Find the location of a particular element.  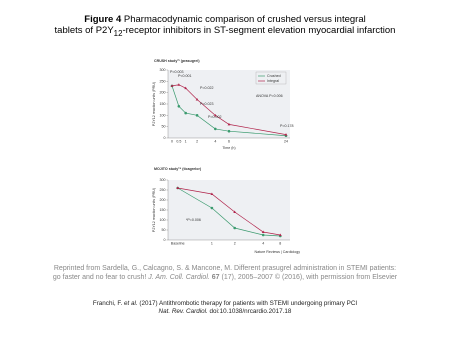

caption-journal: J. Am. Coll. Cardiol. is located at coordinates (179, 277).